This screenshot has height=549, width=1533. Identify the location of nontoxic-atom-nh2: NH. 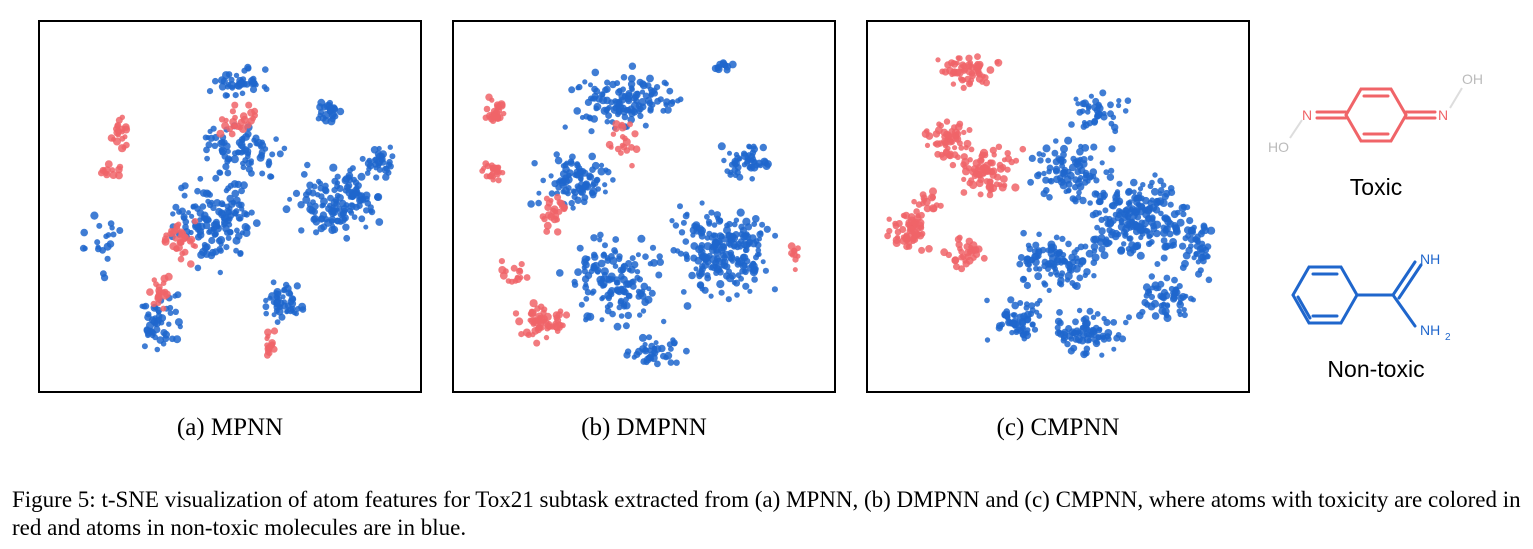
(1430, 330).